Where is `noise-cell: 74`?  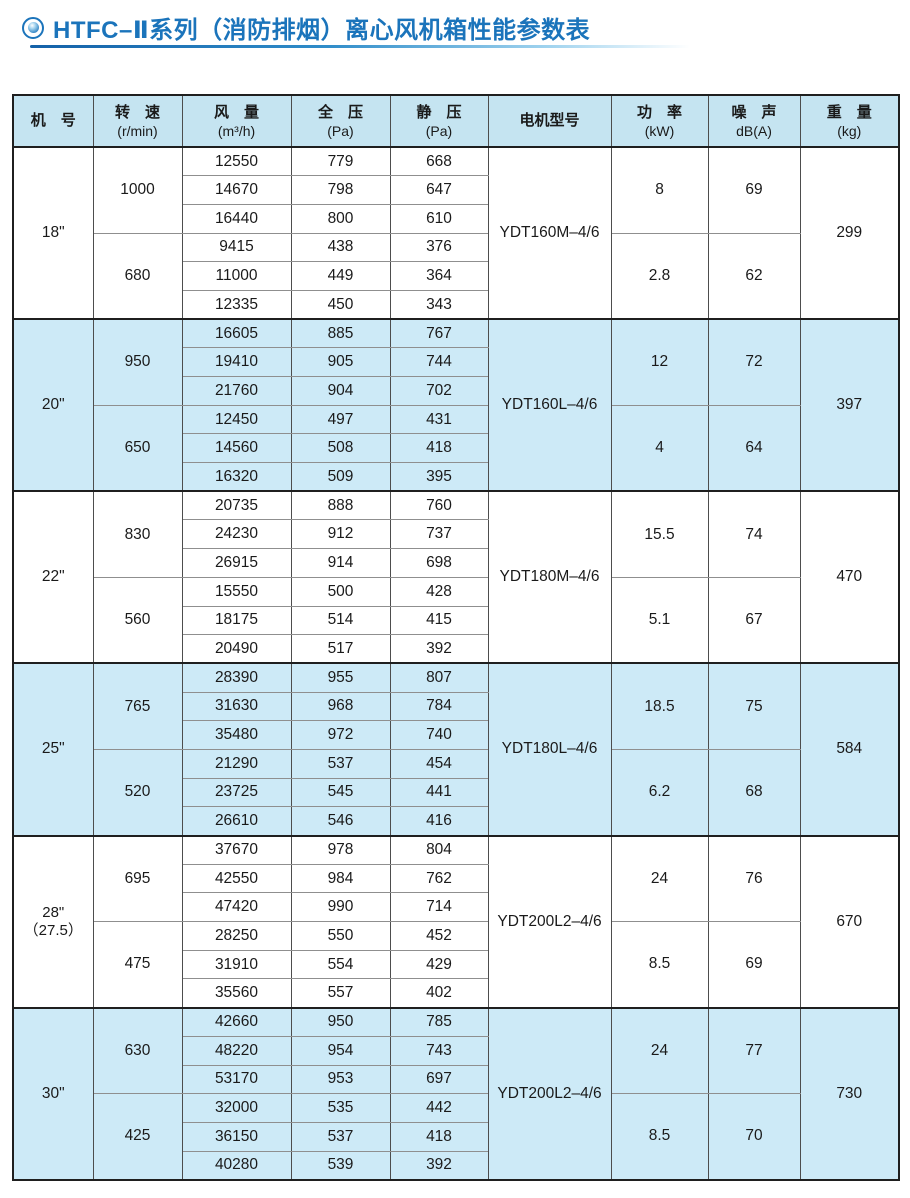 noise-cell: 74 is located at coordinates (754, 534).